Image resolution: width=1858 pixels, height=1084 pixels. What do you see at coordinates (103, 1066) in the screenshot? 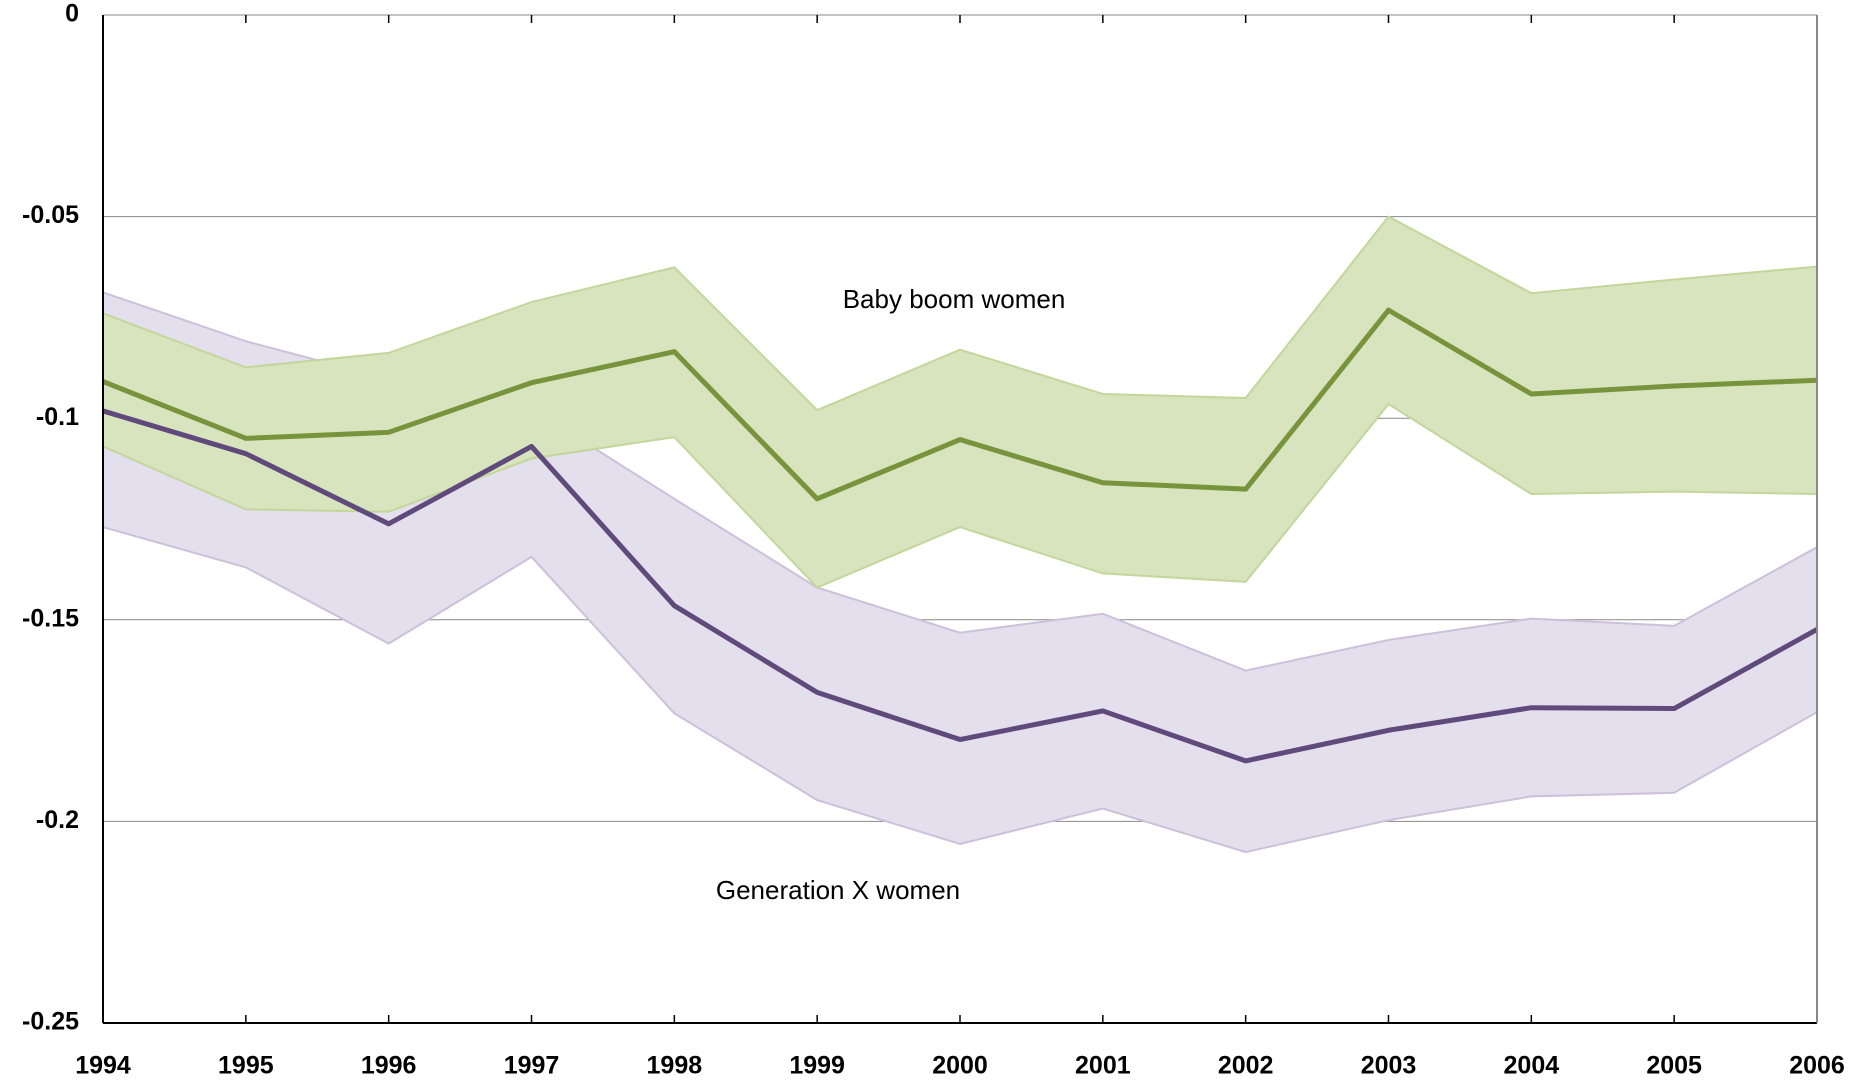
I see `x-tick-label: 1994` at bounding box center [103, 1066].